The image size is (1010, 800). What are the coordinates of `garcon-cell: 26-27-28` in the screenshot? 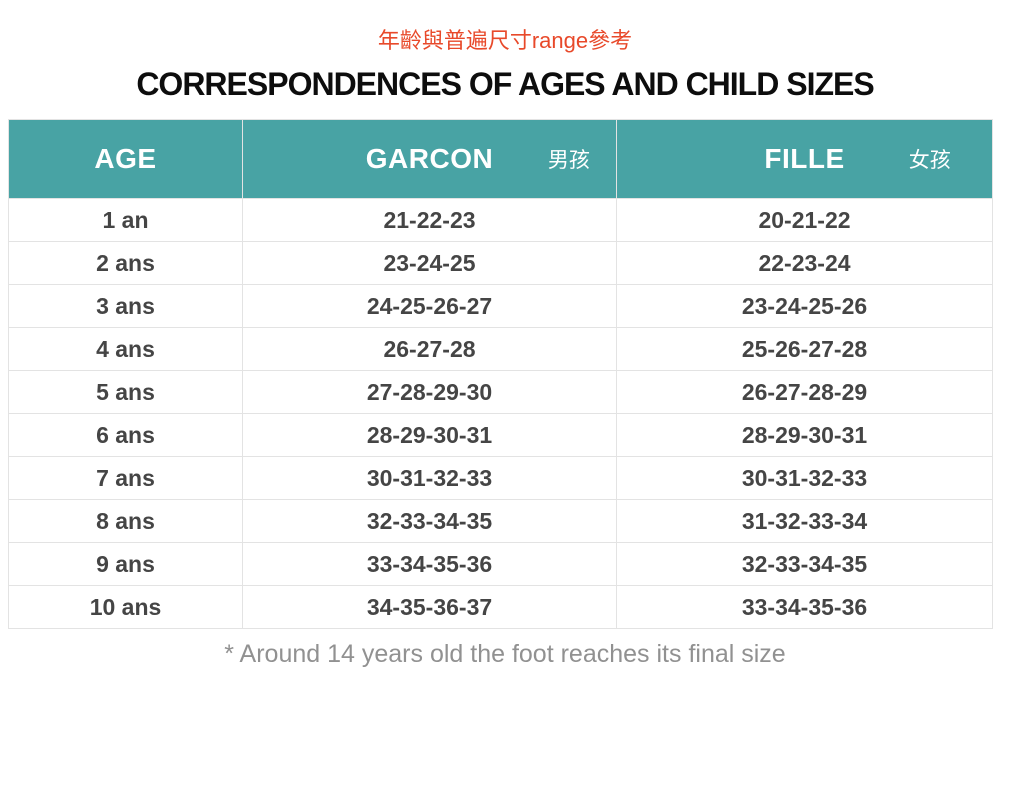 It's located at (429, 349).